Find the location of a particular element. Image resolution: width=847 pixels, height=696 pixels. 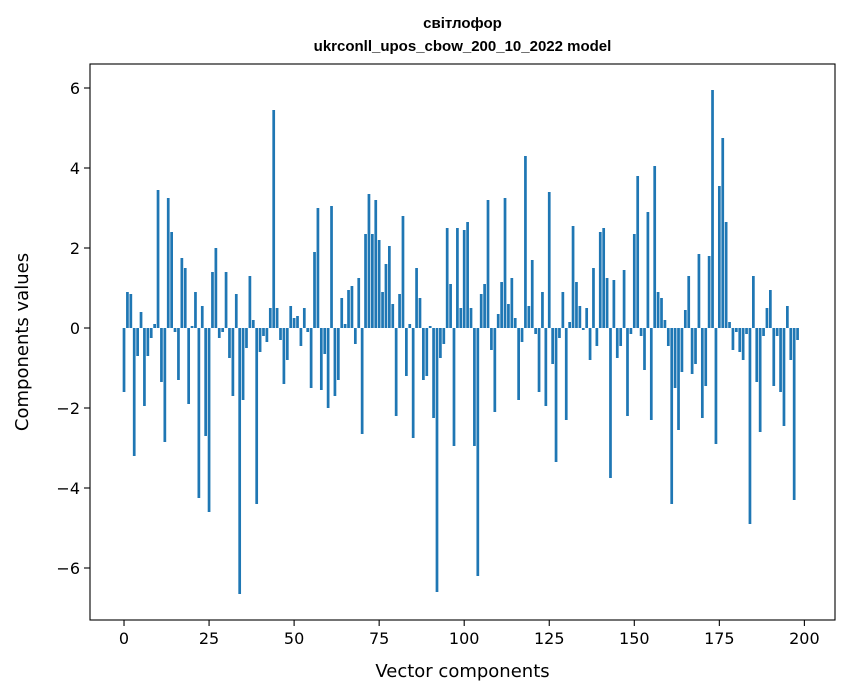

x-axis: 0 25 50 75 100 125 150 175 200 is located at coordinates (469, 634).